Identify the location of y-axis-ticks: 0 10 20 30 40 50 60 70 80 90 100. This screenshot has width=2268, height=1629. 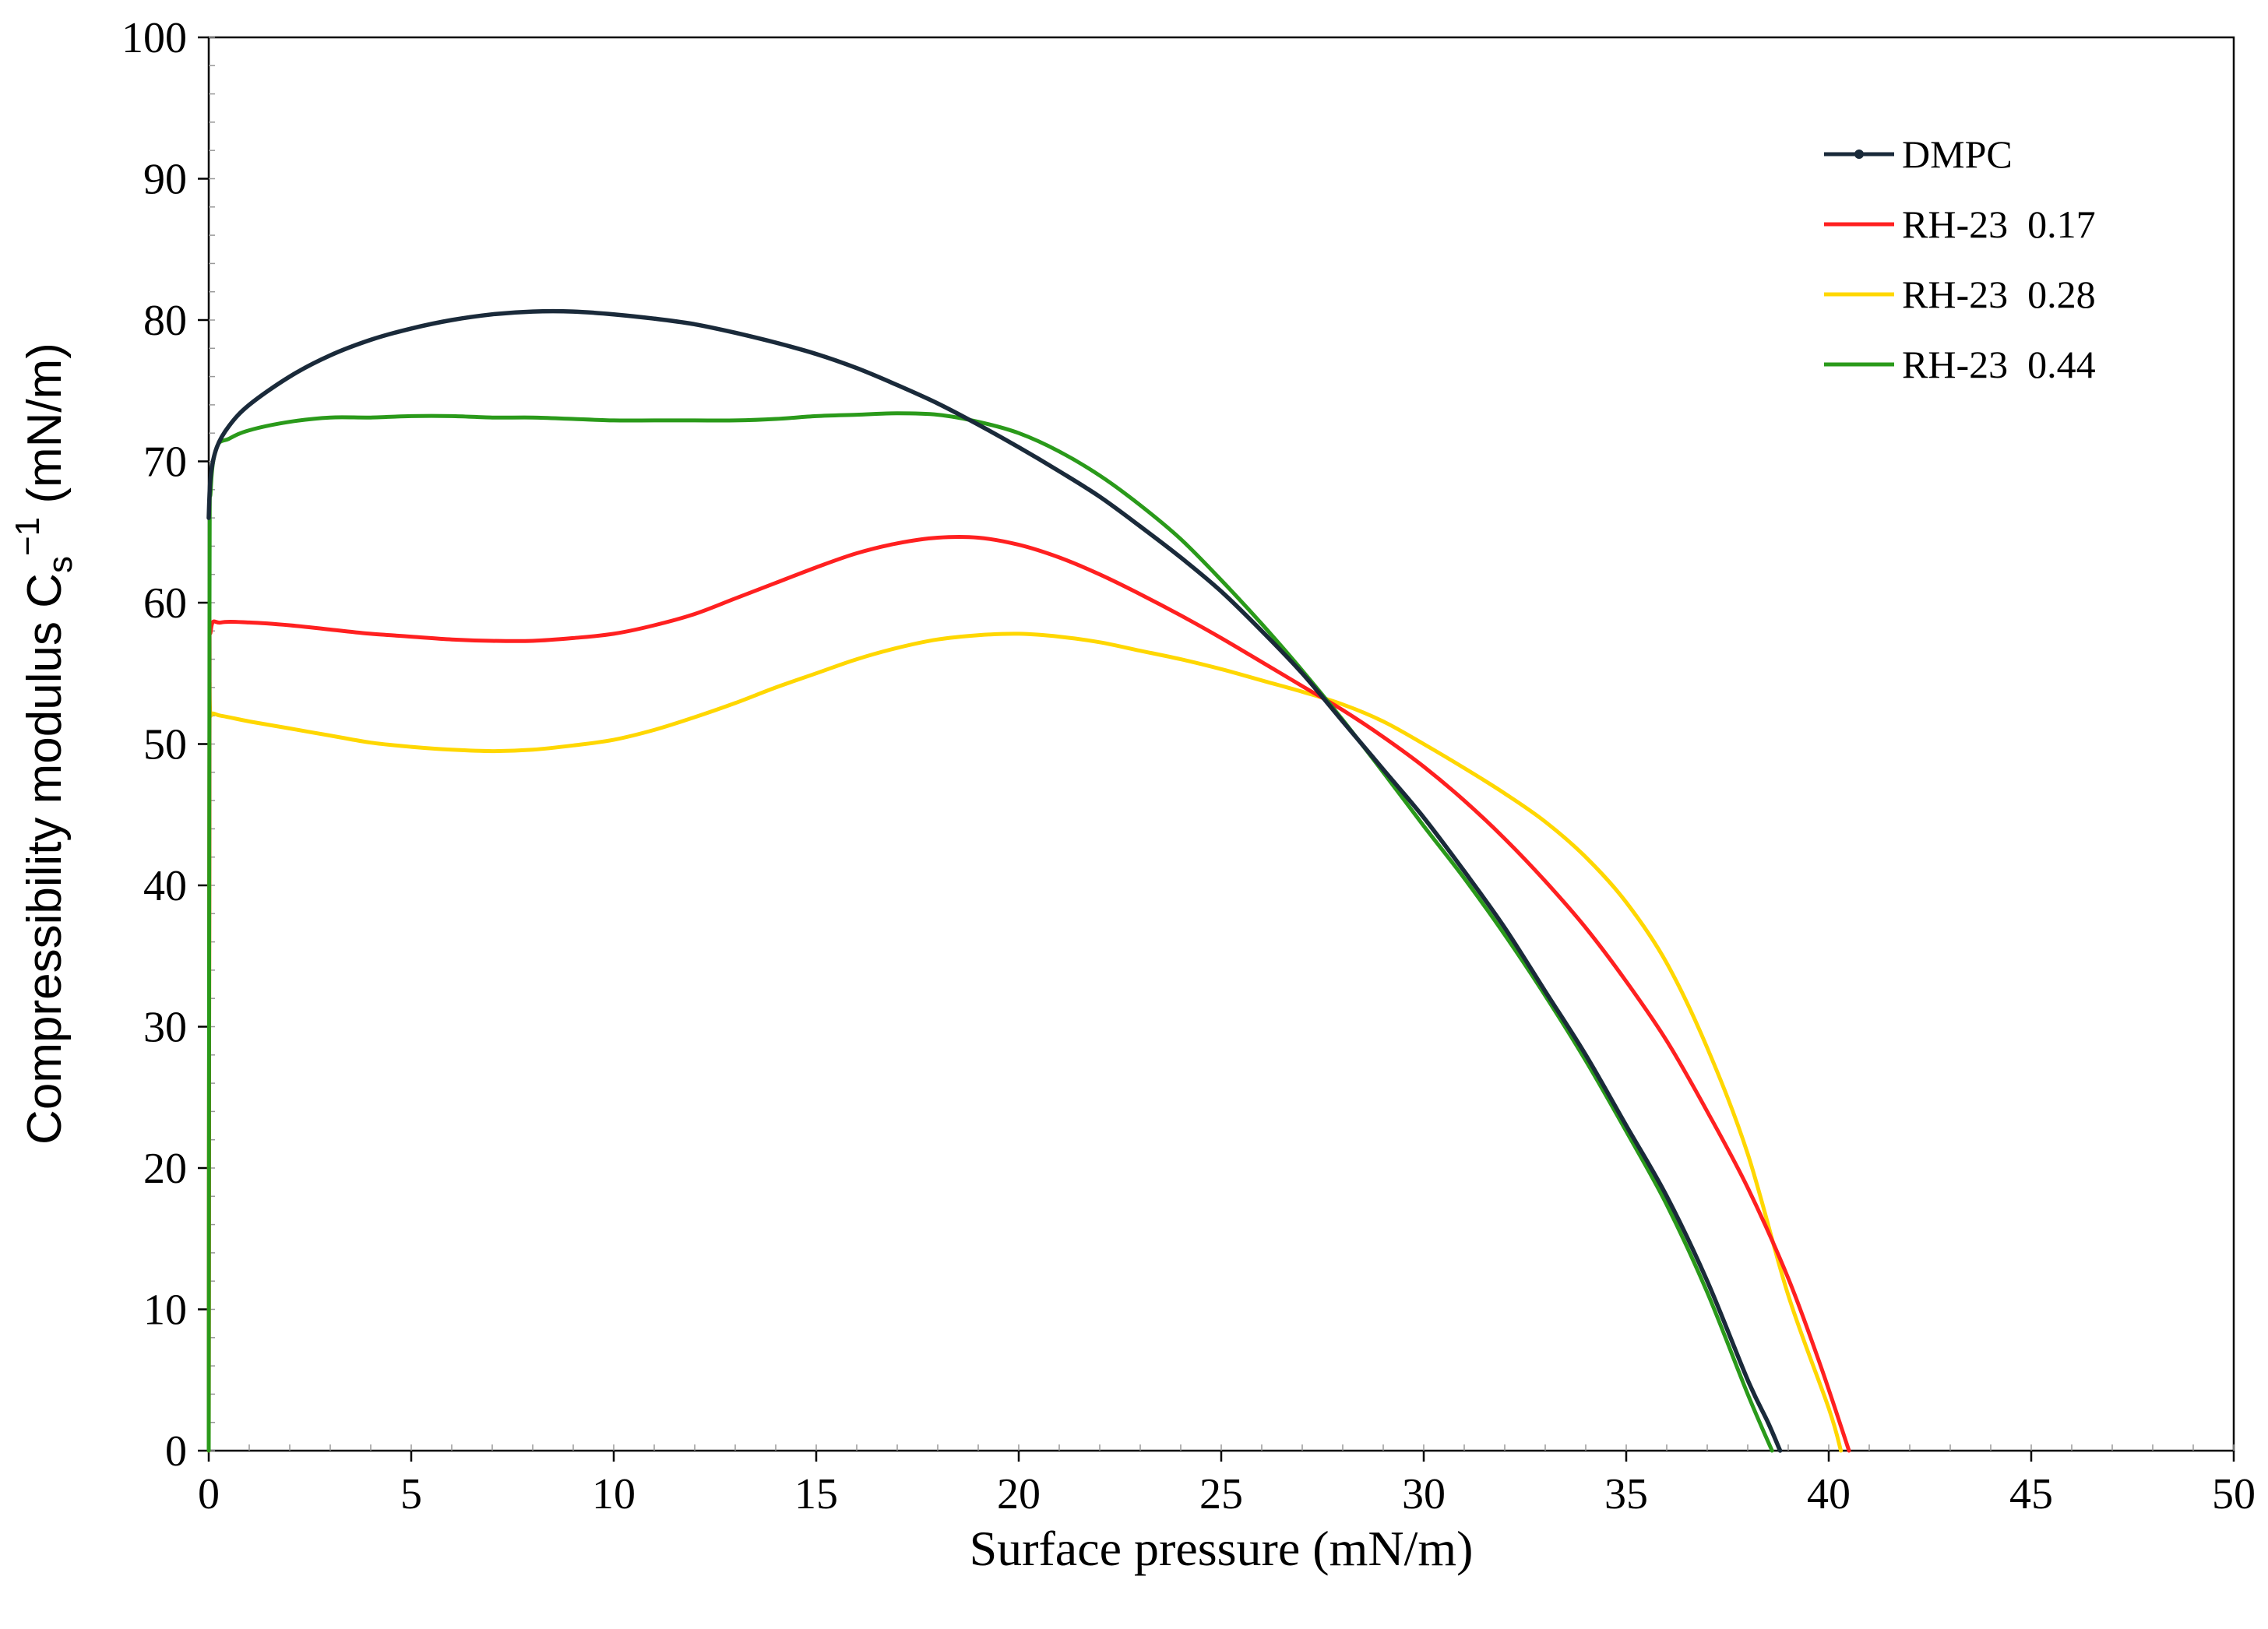
(165, 745).